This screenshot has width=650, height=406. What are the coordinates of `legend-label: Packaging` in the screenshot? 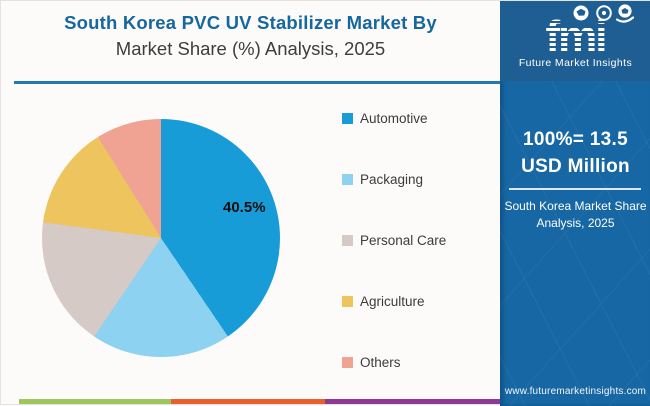 It's located at (392, 179).